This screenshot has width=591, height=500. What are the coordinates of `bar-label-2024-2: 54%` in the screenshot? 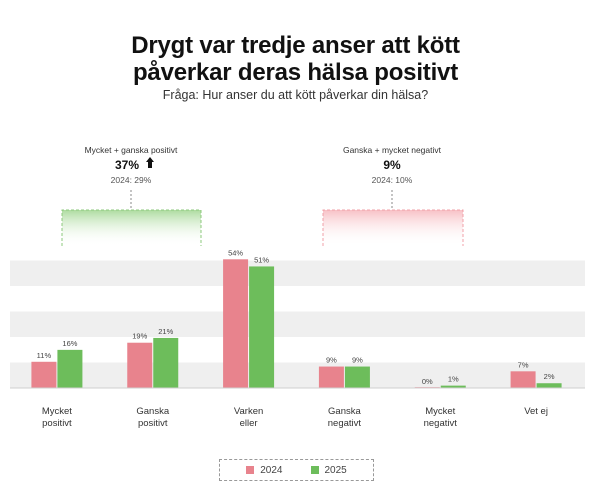 It's located at (235, 252).